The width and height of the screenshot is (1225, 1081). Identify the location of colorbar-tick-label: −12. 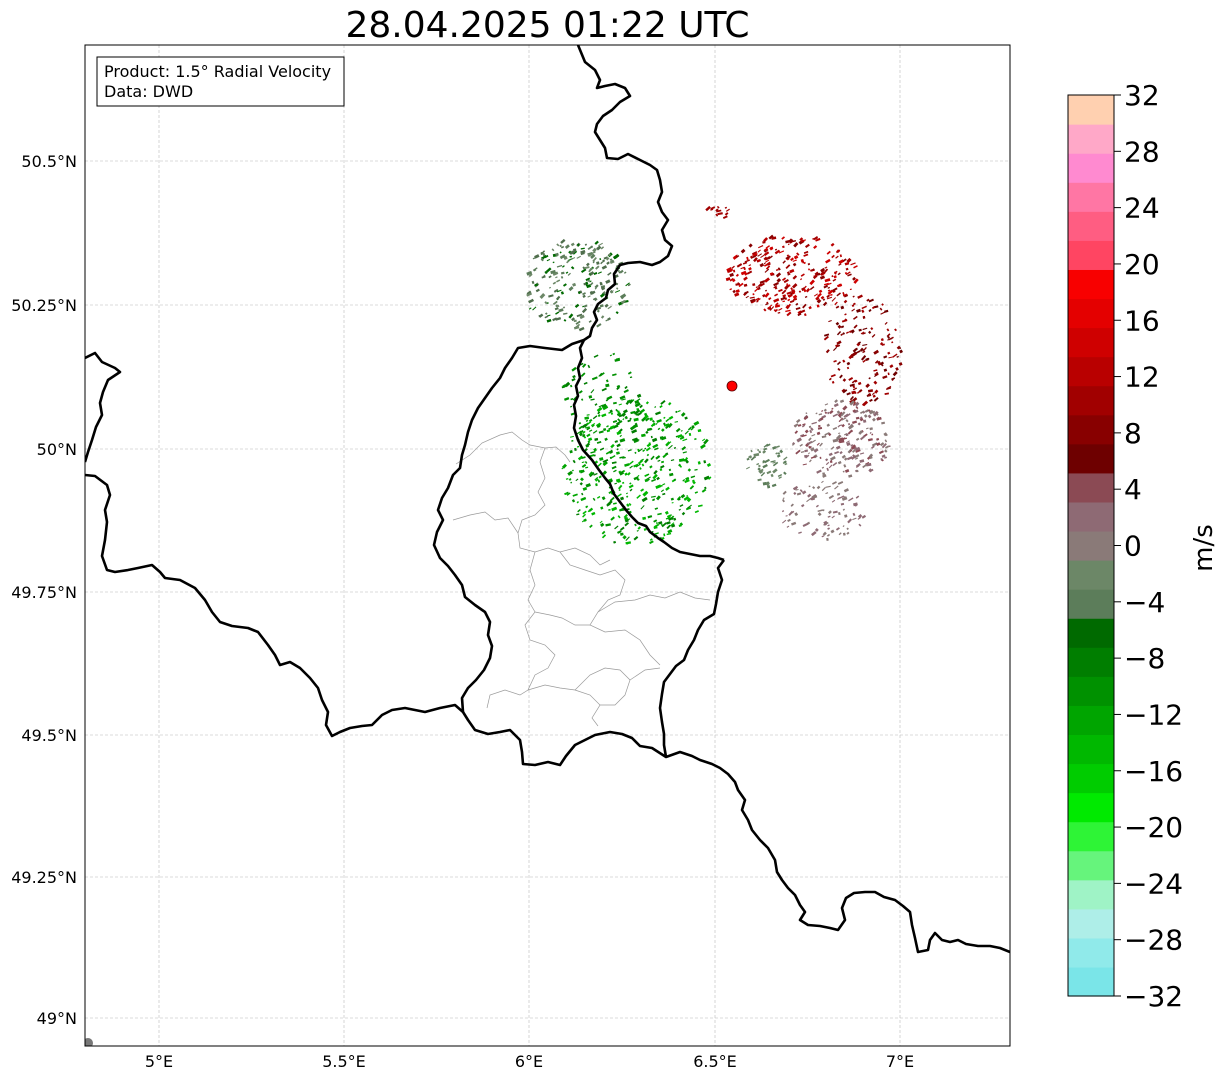
(1153, 714).